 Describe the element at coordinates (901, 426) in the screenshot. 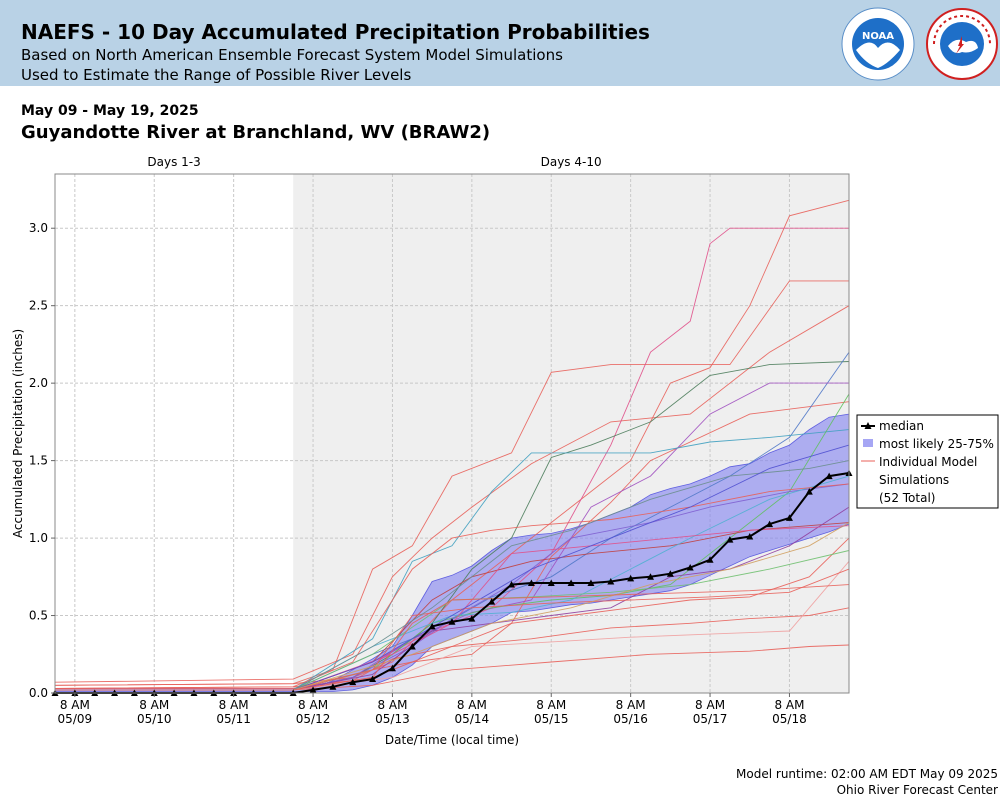

I see `legend-median-label: median` at that location.